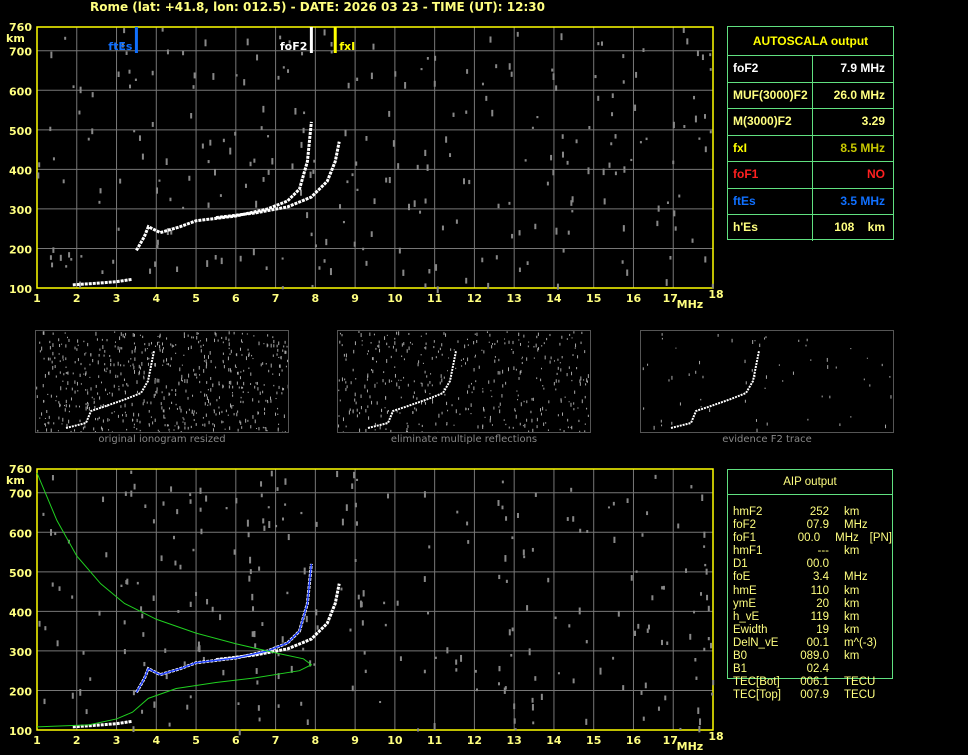 This screenshot has height=755, width=968. I want to click on aip-row: D1 00.0, so click(812, 564).